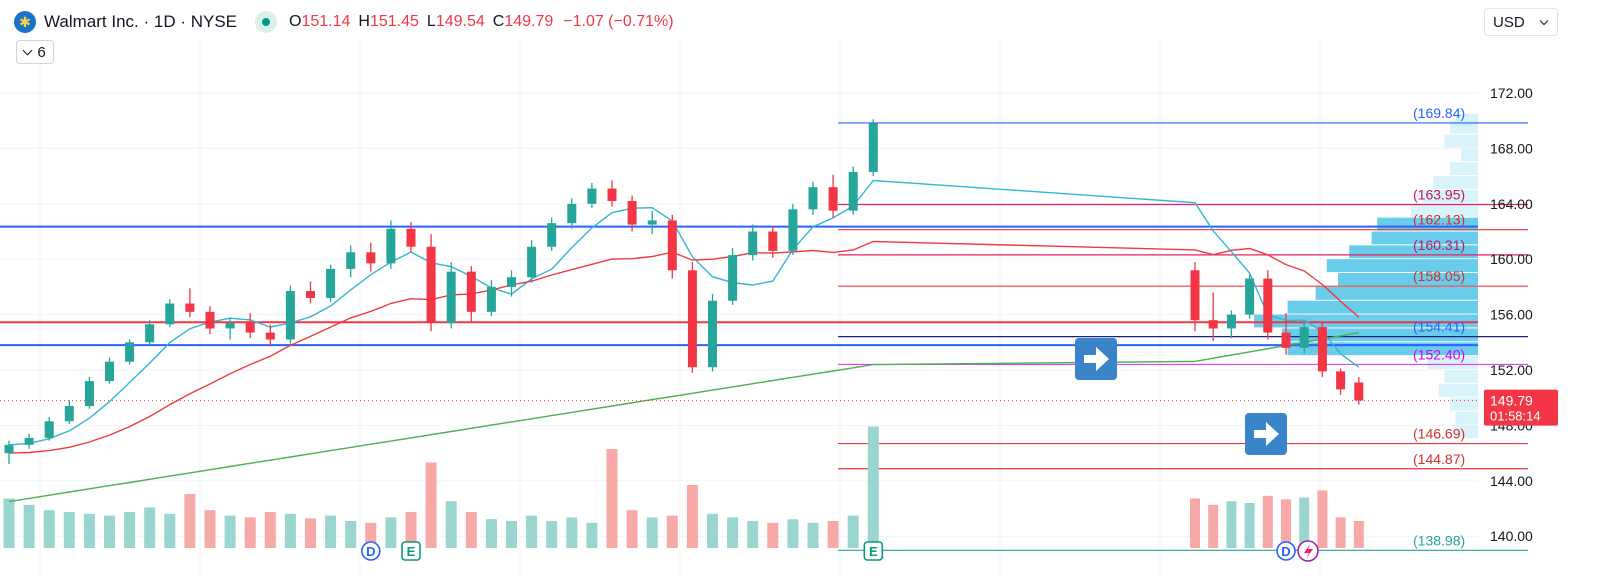 The image size is (1600, 580). I want to click on price-tick-label: 172.00, so click(1511, 93).